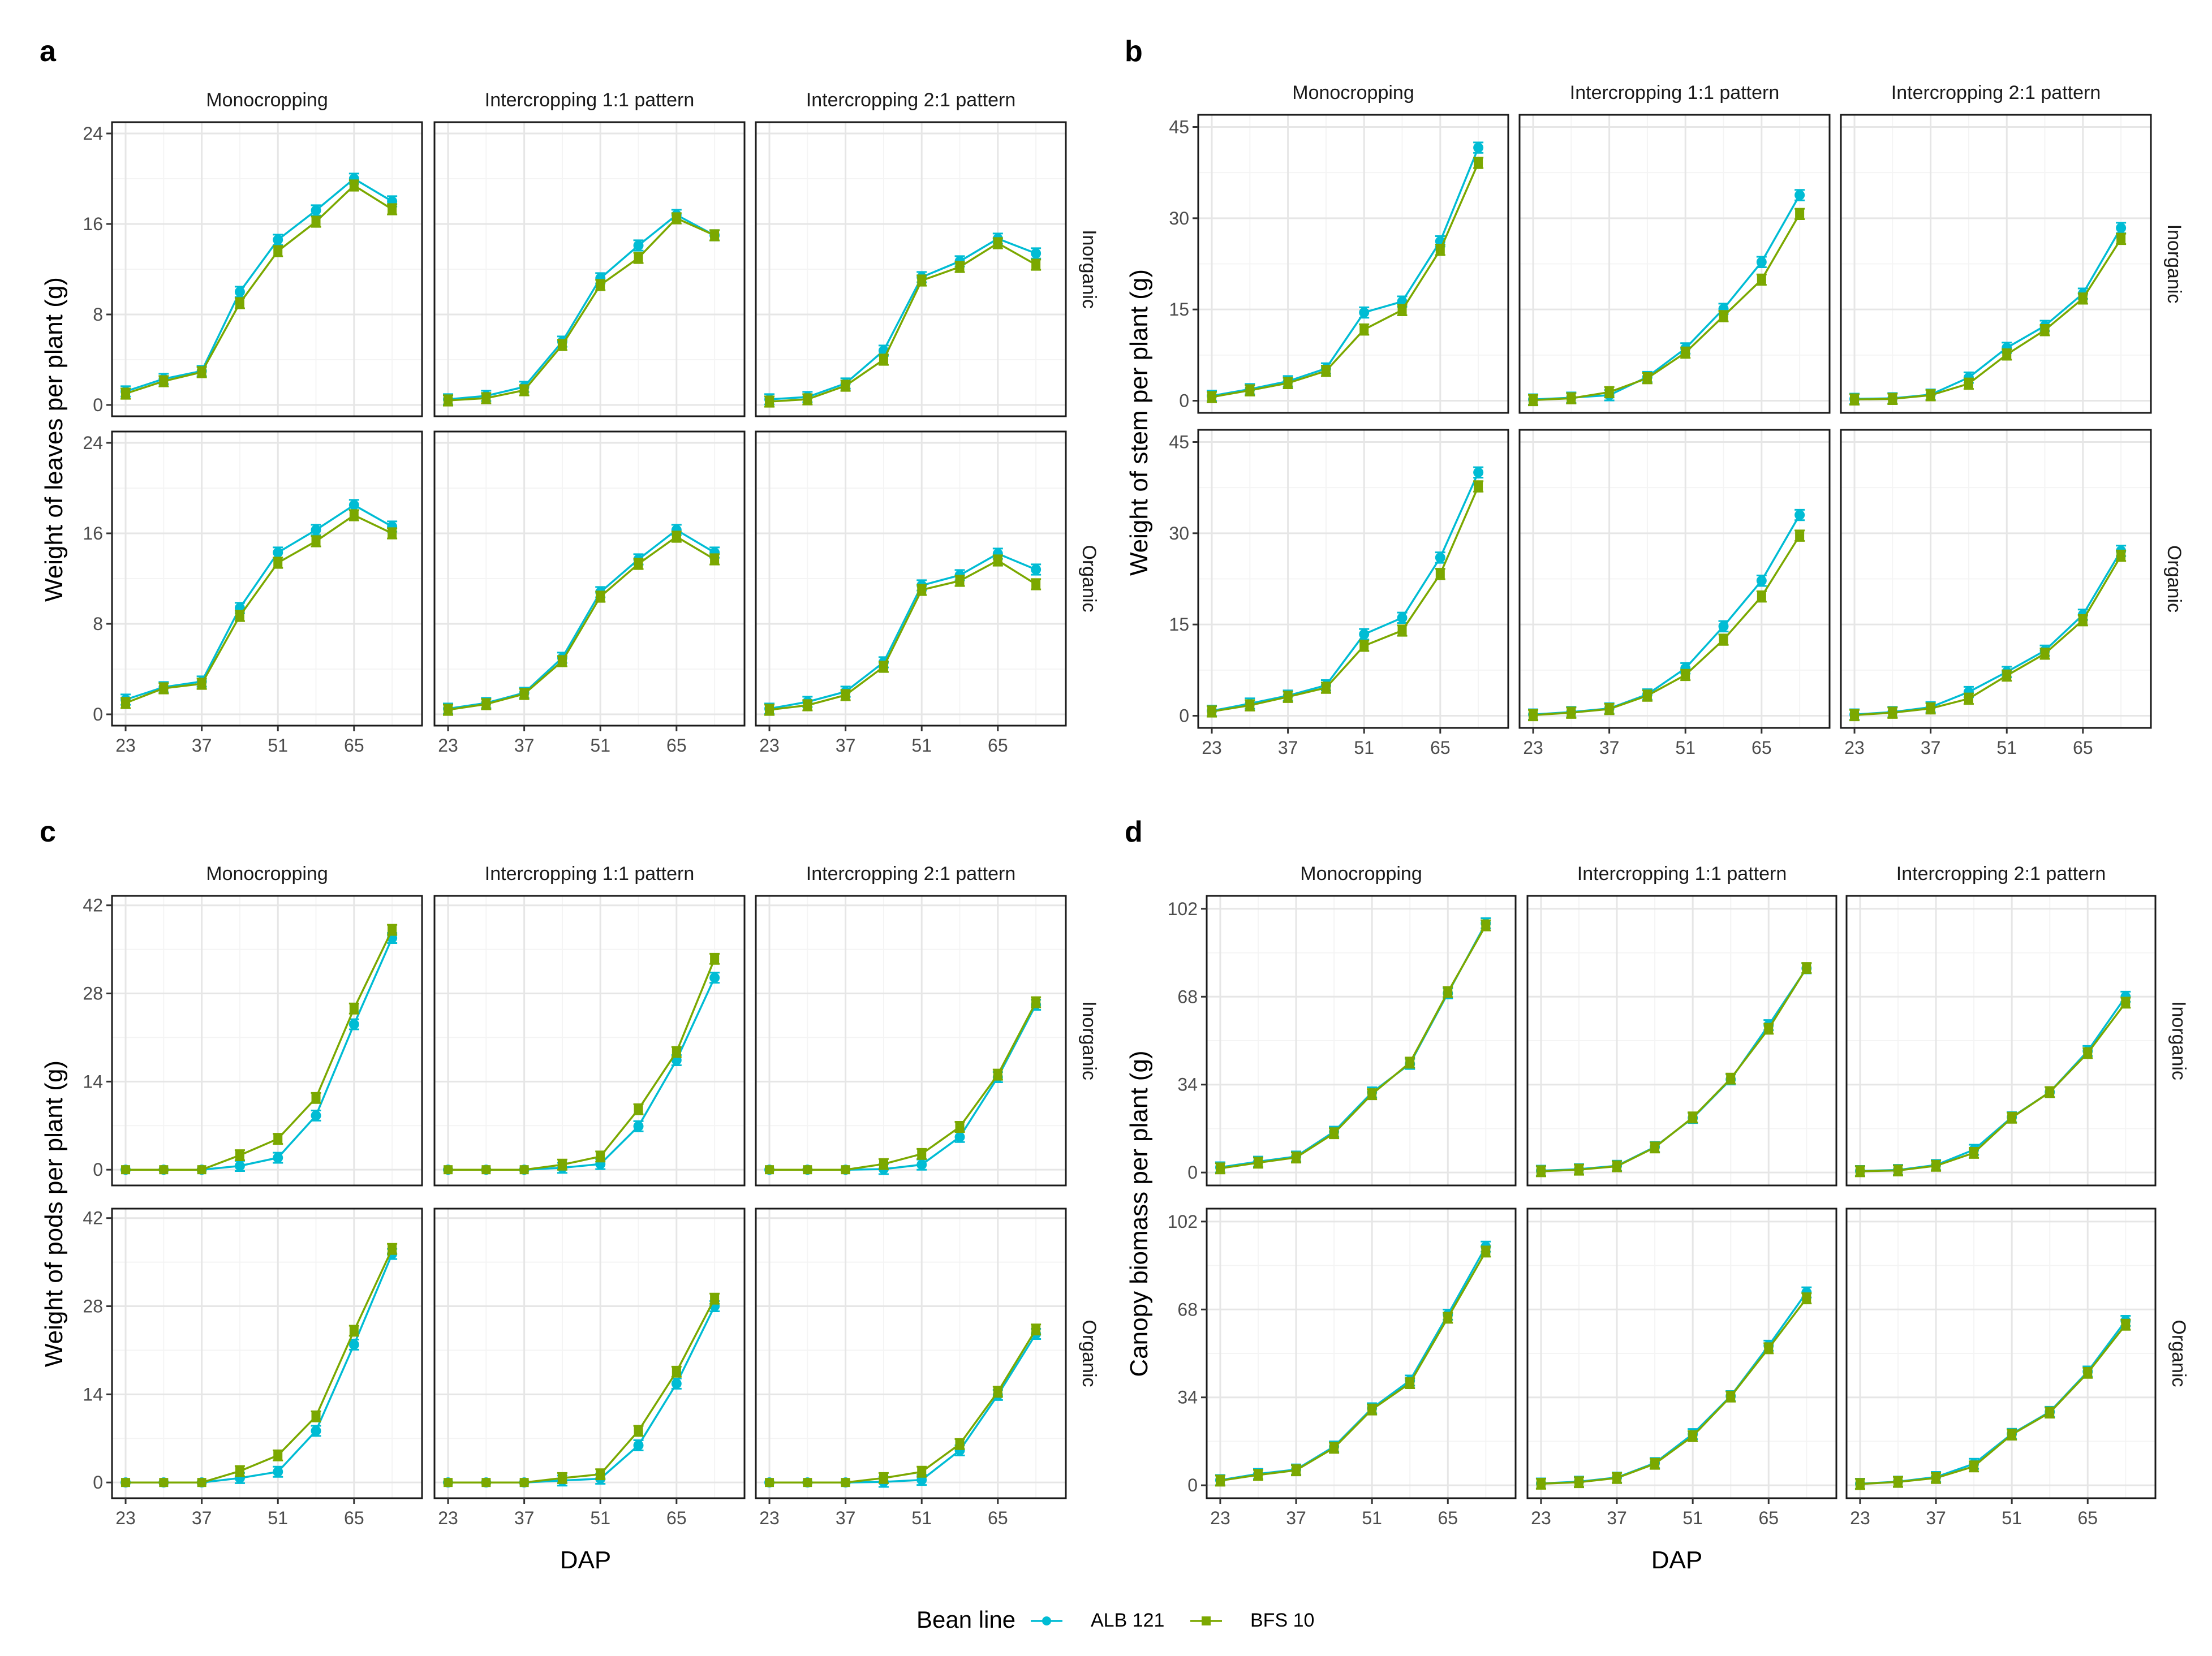 The width and height of the screenshot is (2212, 1656). What do you see at coordinates (2178, 1353) in the screenshot?
I see `row-label-d-organic: Organic` at bounding box center [2178, 1353].